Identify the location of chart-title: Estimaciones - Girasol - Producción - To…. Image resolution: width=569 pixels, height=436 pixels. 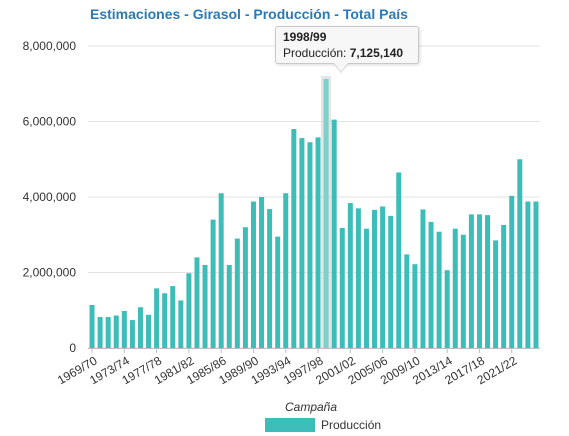
(249, 14).